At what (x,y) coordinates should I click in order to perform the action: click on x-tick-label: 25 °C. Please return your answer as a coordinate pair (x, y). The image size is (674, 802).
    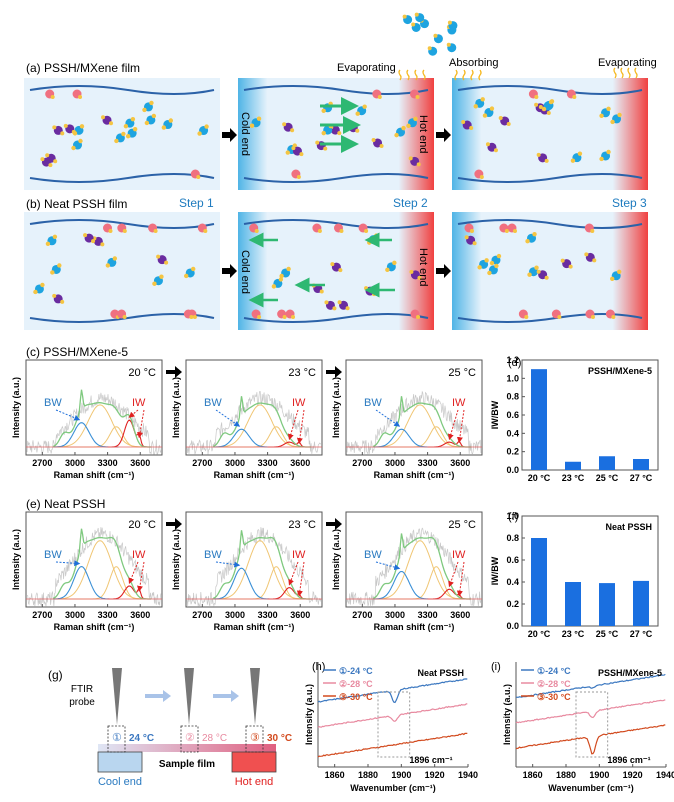
    Looking at the image, I should click on (607, 478).